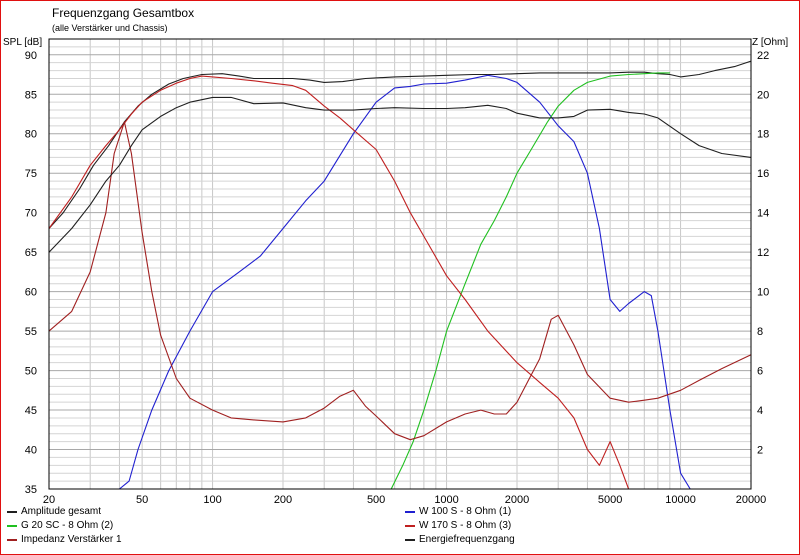 This screenshot has height=555, width=800. What do you see at coordinates (763, 253) in the screenshot?
I see `y-tick-label-right: 12` at bounding box center [763, 253].